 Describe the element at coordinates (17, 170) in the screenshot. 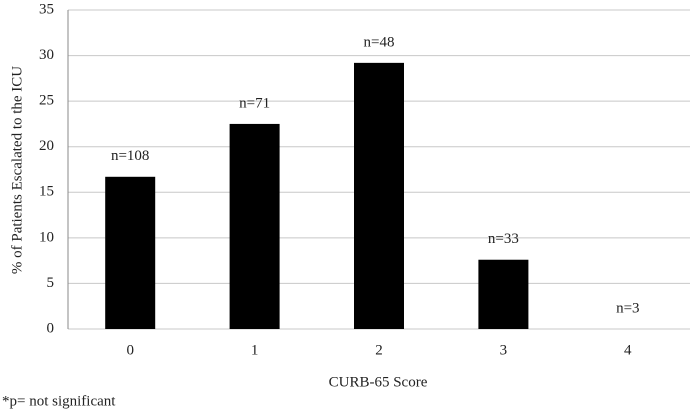

I see `y-axis-title: % of Patients Escalated to the ICU` at that location.